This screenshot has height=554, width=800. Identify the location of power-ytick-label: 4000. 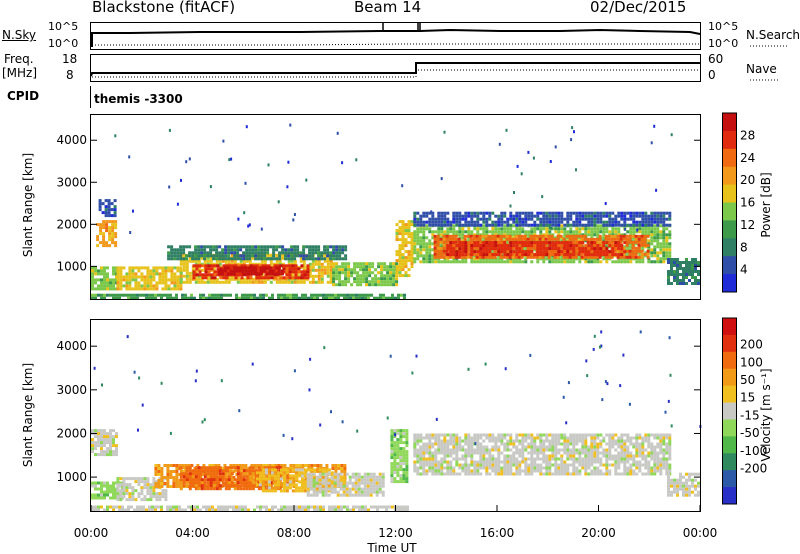
(71, 140).